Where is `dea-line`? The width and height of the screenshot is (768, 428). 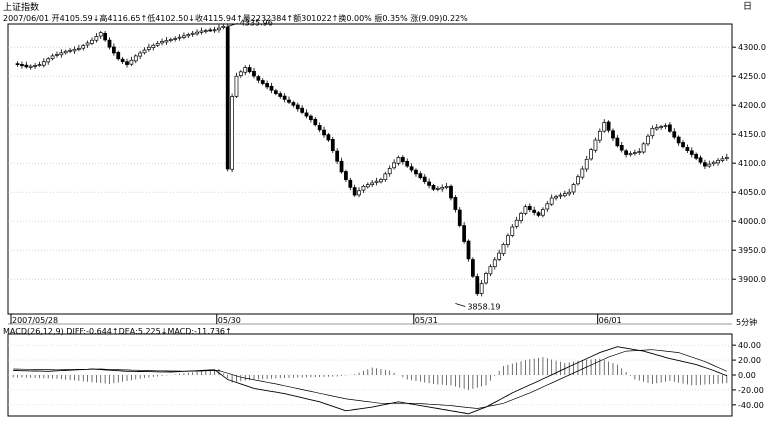
dea-line is located at coordinates (370, 379).